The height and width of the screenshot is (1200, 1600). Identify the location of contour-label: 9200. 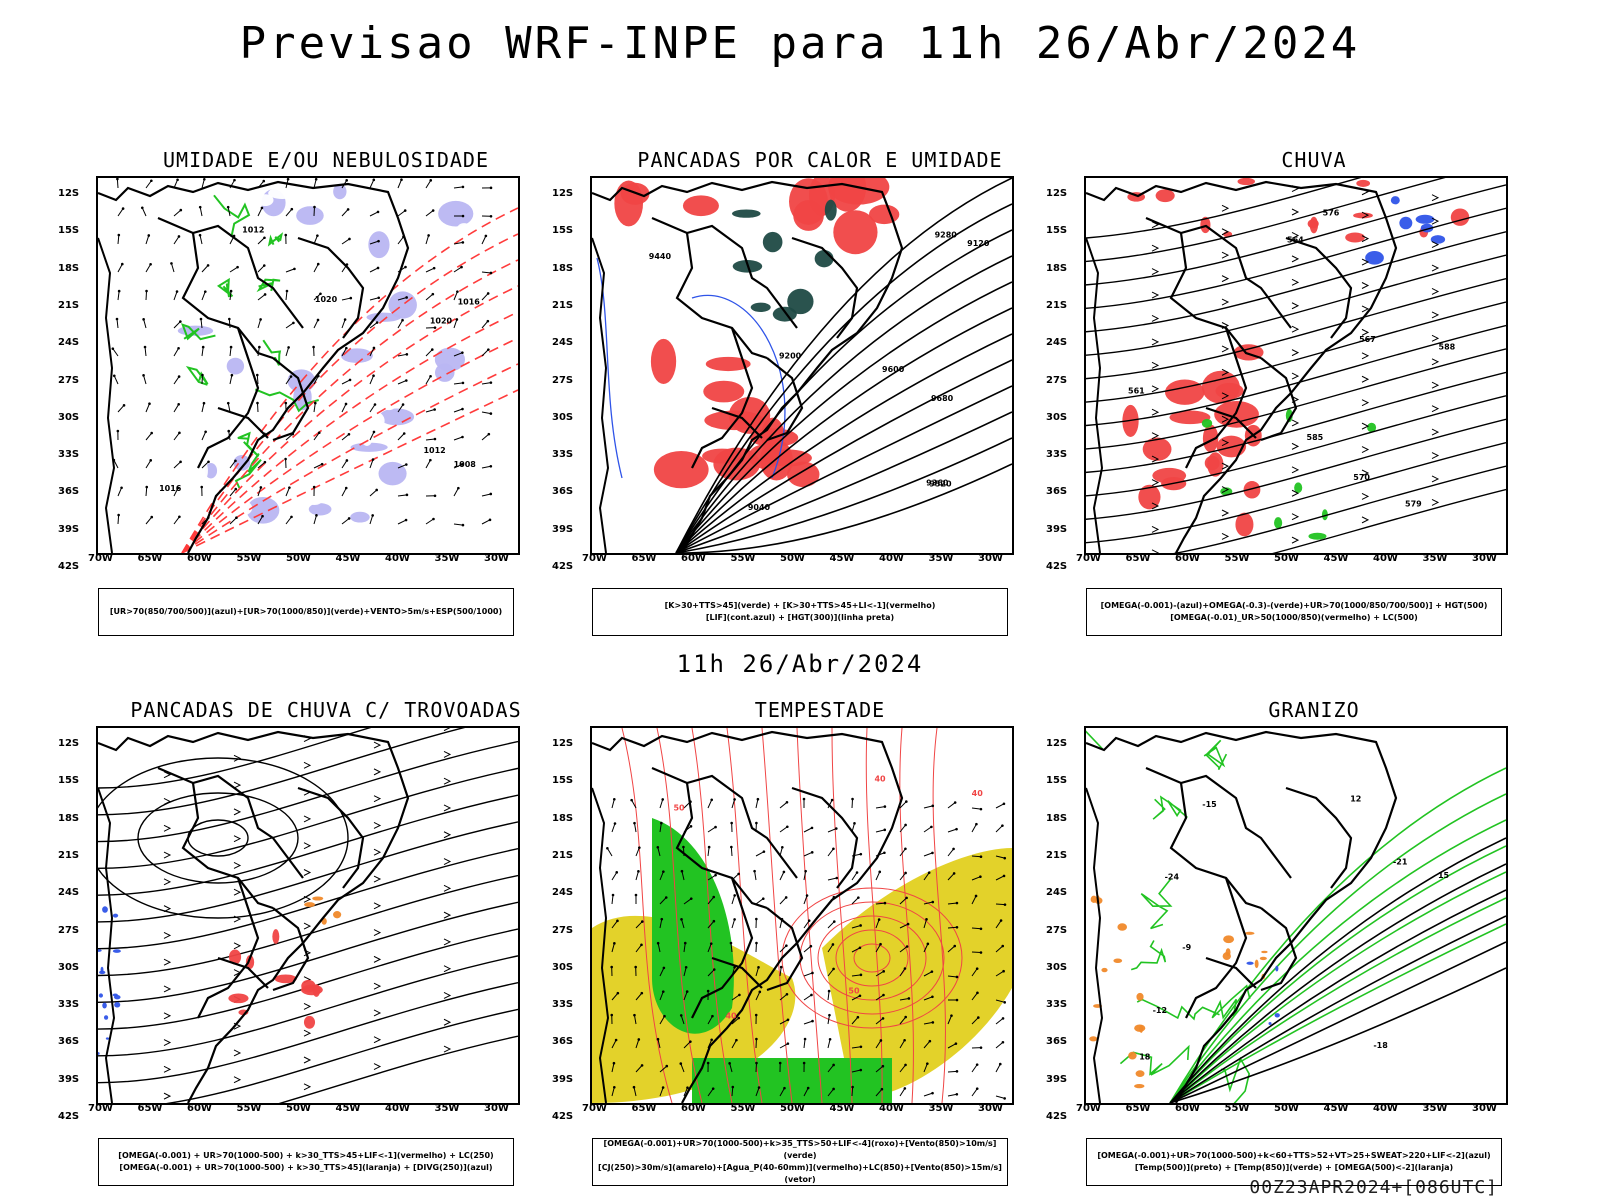
(790, 355).